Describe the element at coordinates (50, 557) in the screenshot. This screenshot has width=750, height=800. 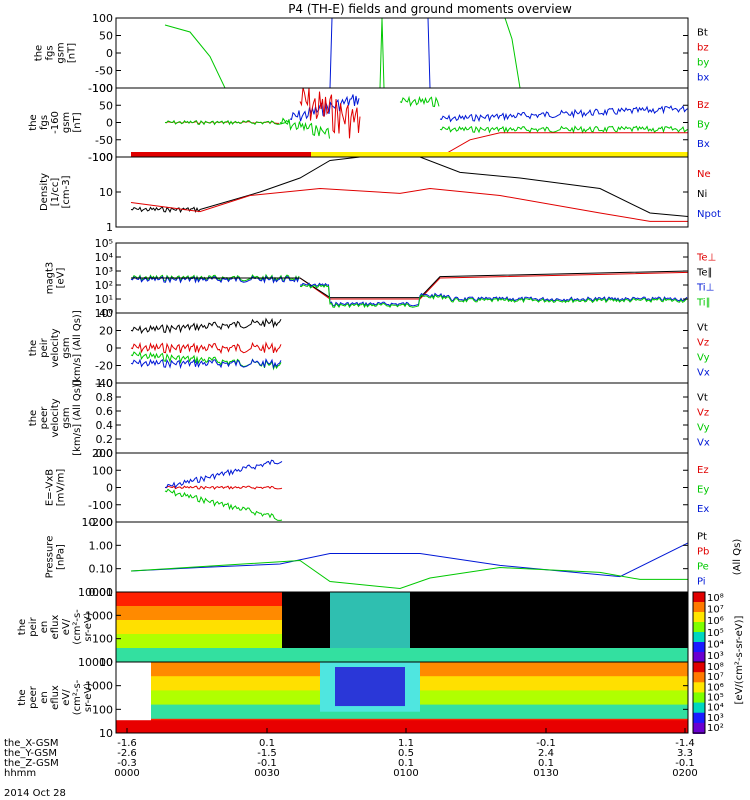
I see `y-axis-label: Pressure` at that location.